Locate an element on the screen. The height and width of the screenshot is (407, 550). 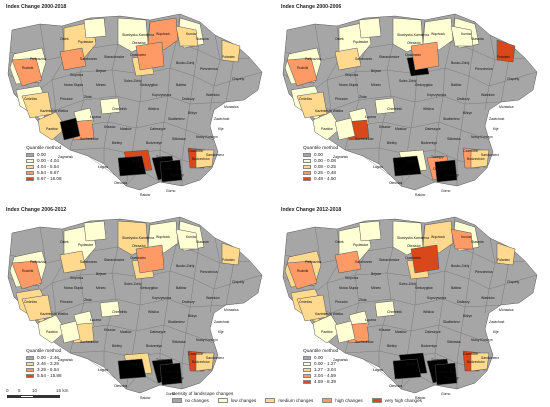
place-label: Kiełczygłów is located at coordinates (424, 85).